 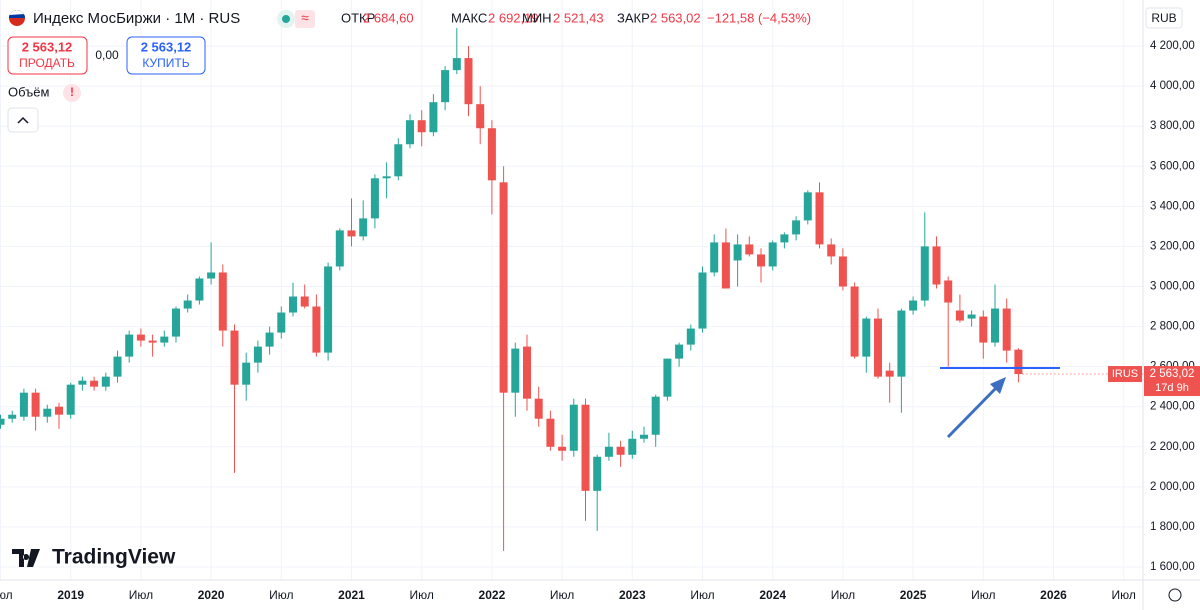 What do you see at coordinates (469, 17) in the screenshot?
I see `ohlc-label: МАКС` at bounding box center [469, 17].